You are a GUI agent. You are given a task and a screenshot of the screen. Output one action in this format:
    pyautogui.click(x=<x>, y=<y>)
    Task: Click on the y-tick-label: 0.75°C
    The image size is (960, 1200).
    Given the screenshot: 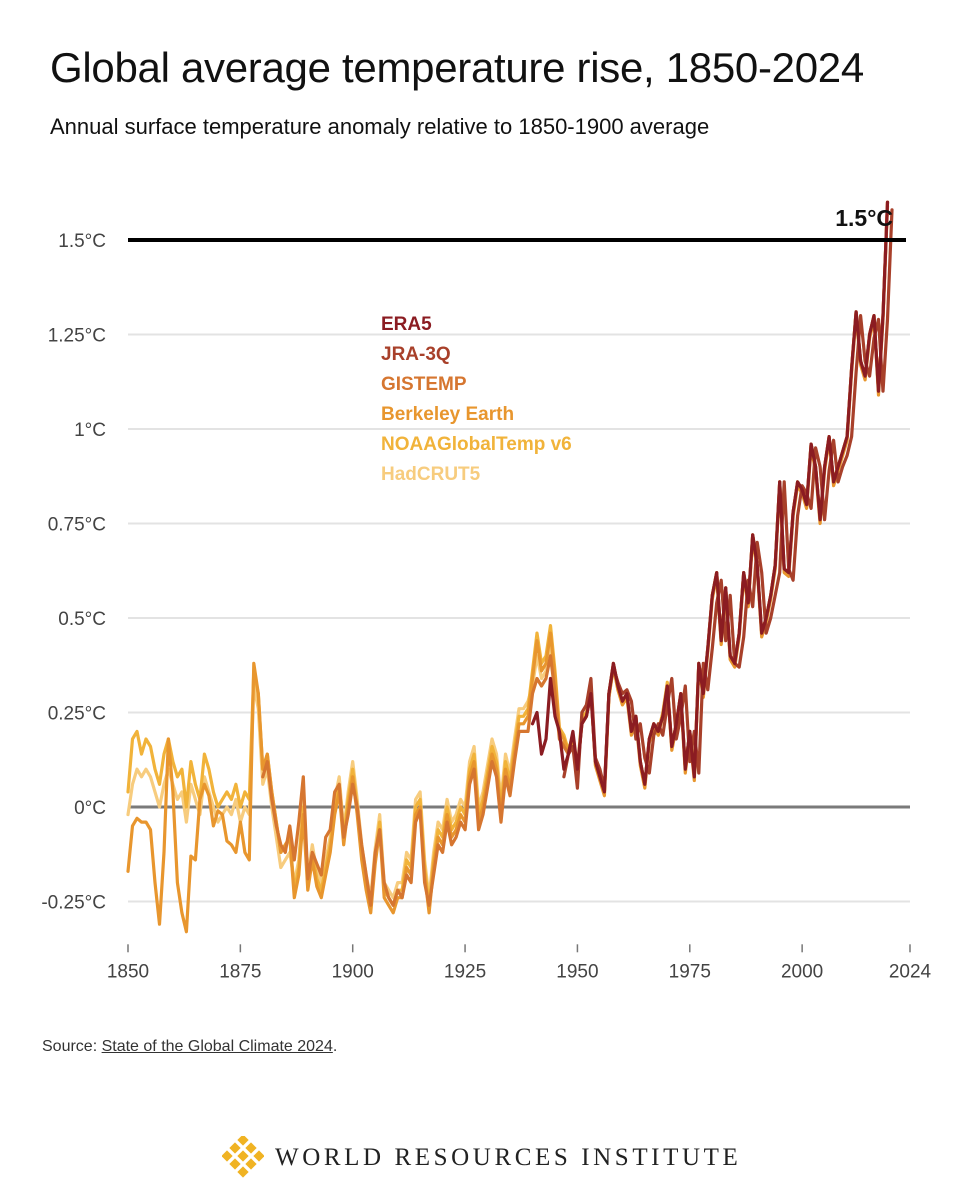 What is the action you would take?
    pyautogui.click(x=77, y=525)
    